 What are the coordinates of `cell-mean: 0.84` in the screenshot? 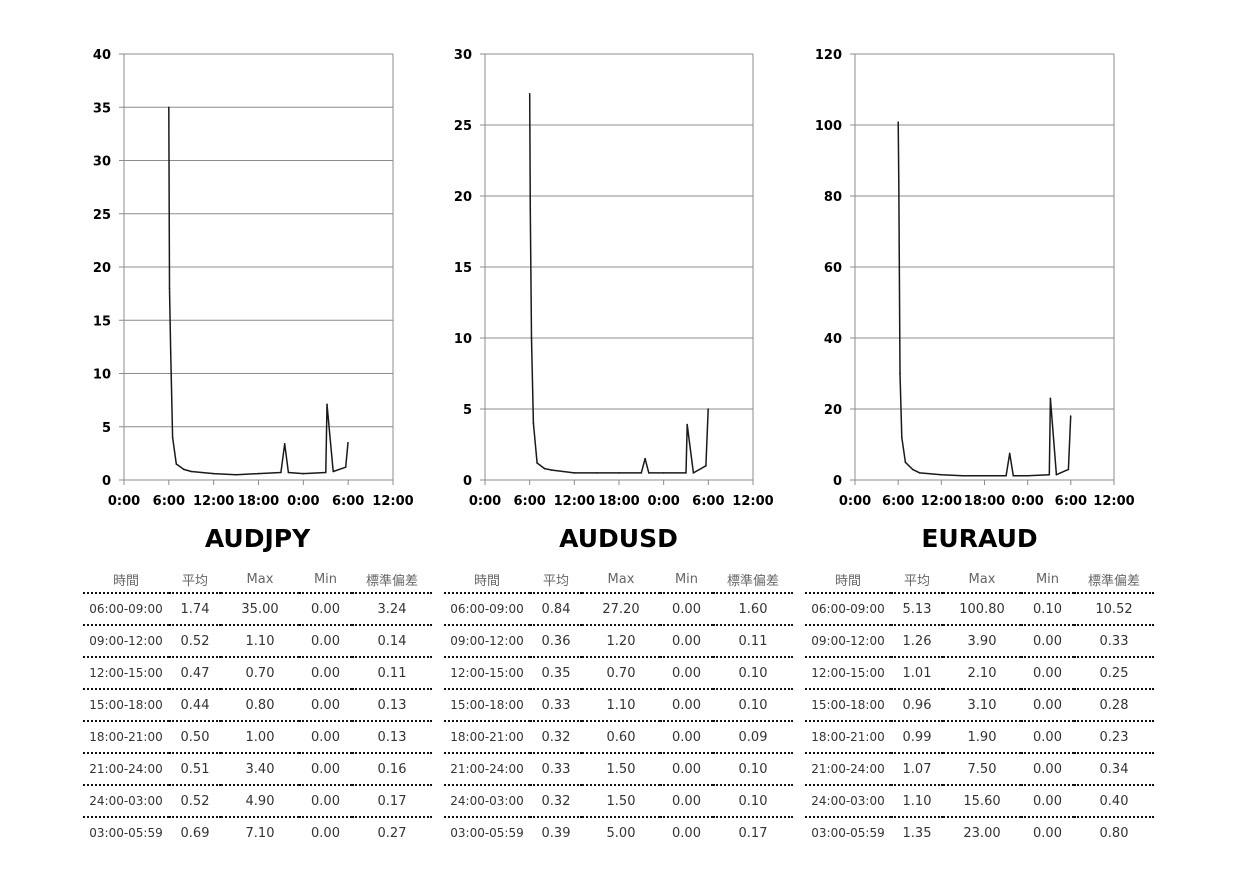 It's located at (556, 608).